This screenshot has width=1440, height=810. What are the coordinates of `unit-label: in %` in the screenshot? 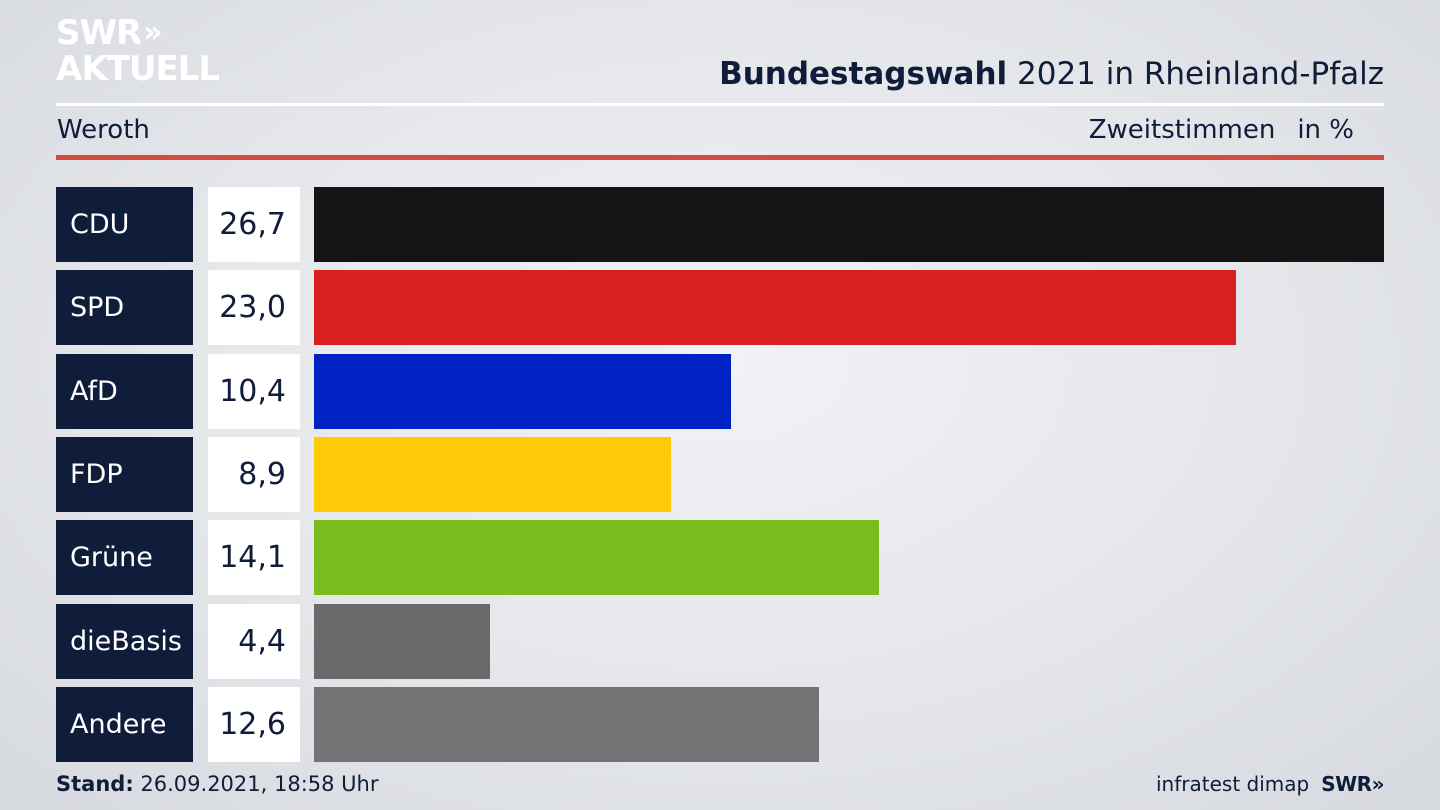 It's located at (1325, 130).